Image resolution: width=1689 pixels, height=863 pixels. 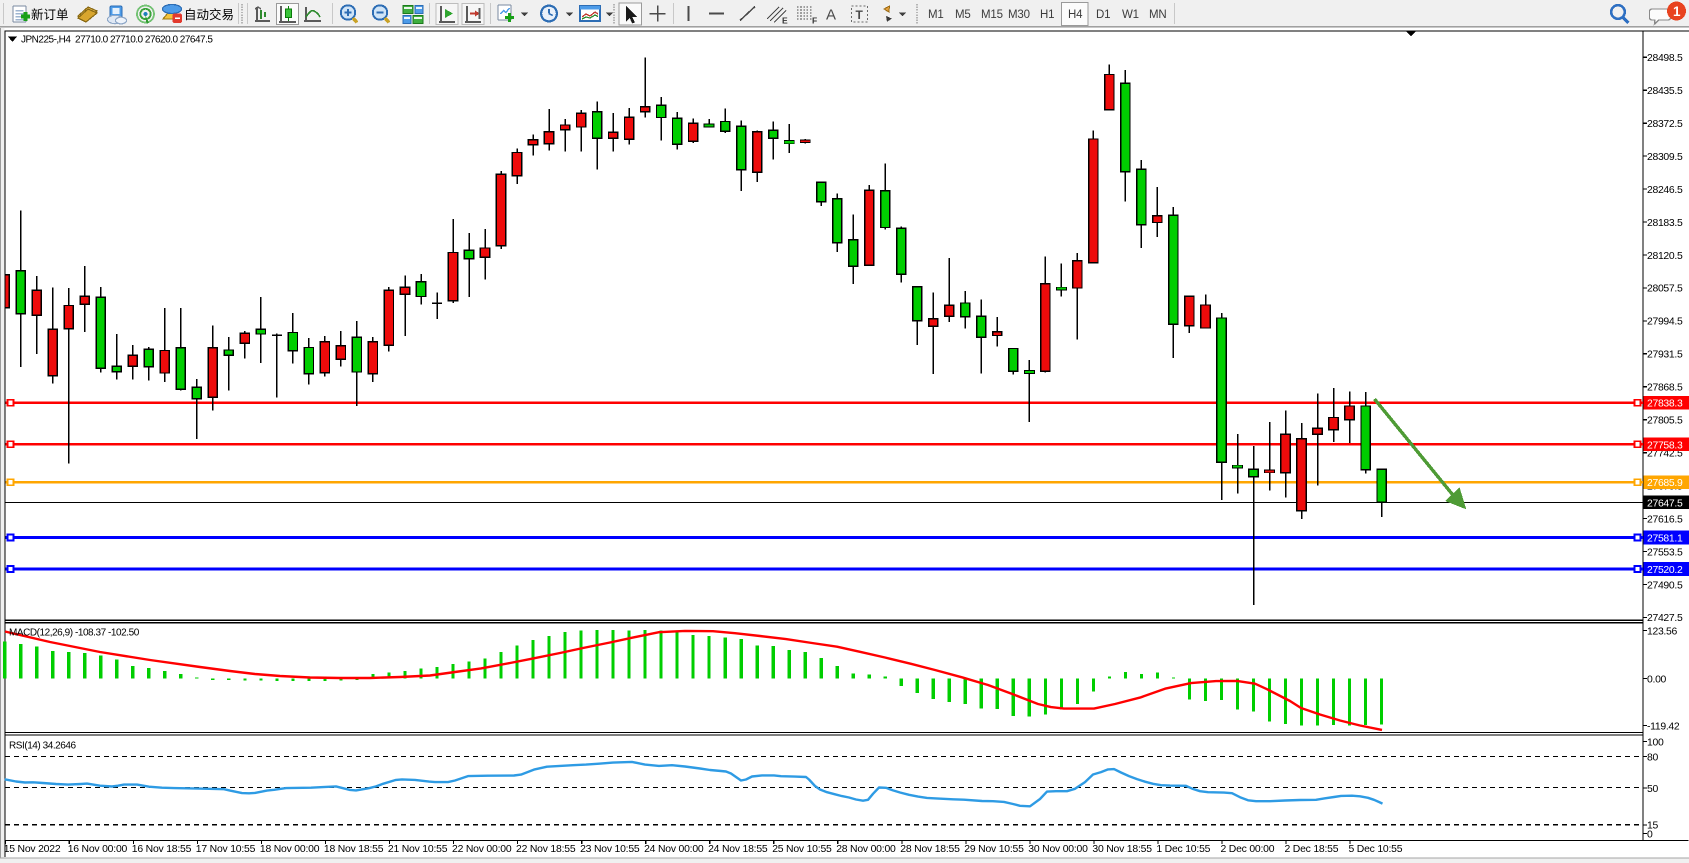 I want to click on svg-text: 30 Nov 18:55, so click(x=1122, y=849).